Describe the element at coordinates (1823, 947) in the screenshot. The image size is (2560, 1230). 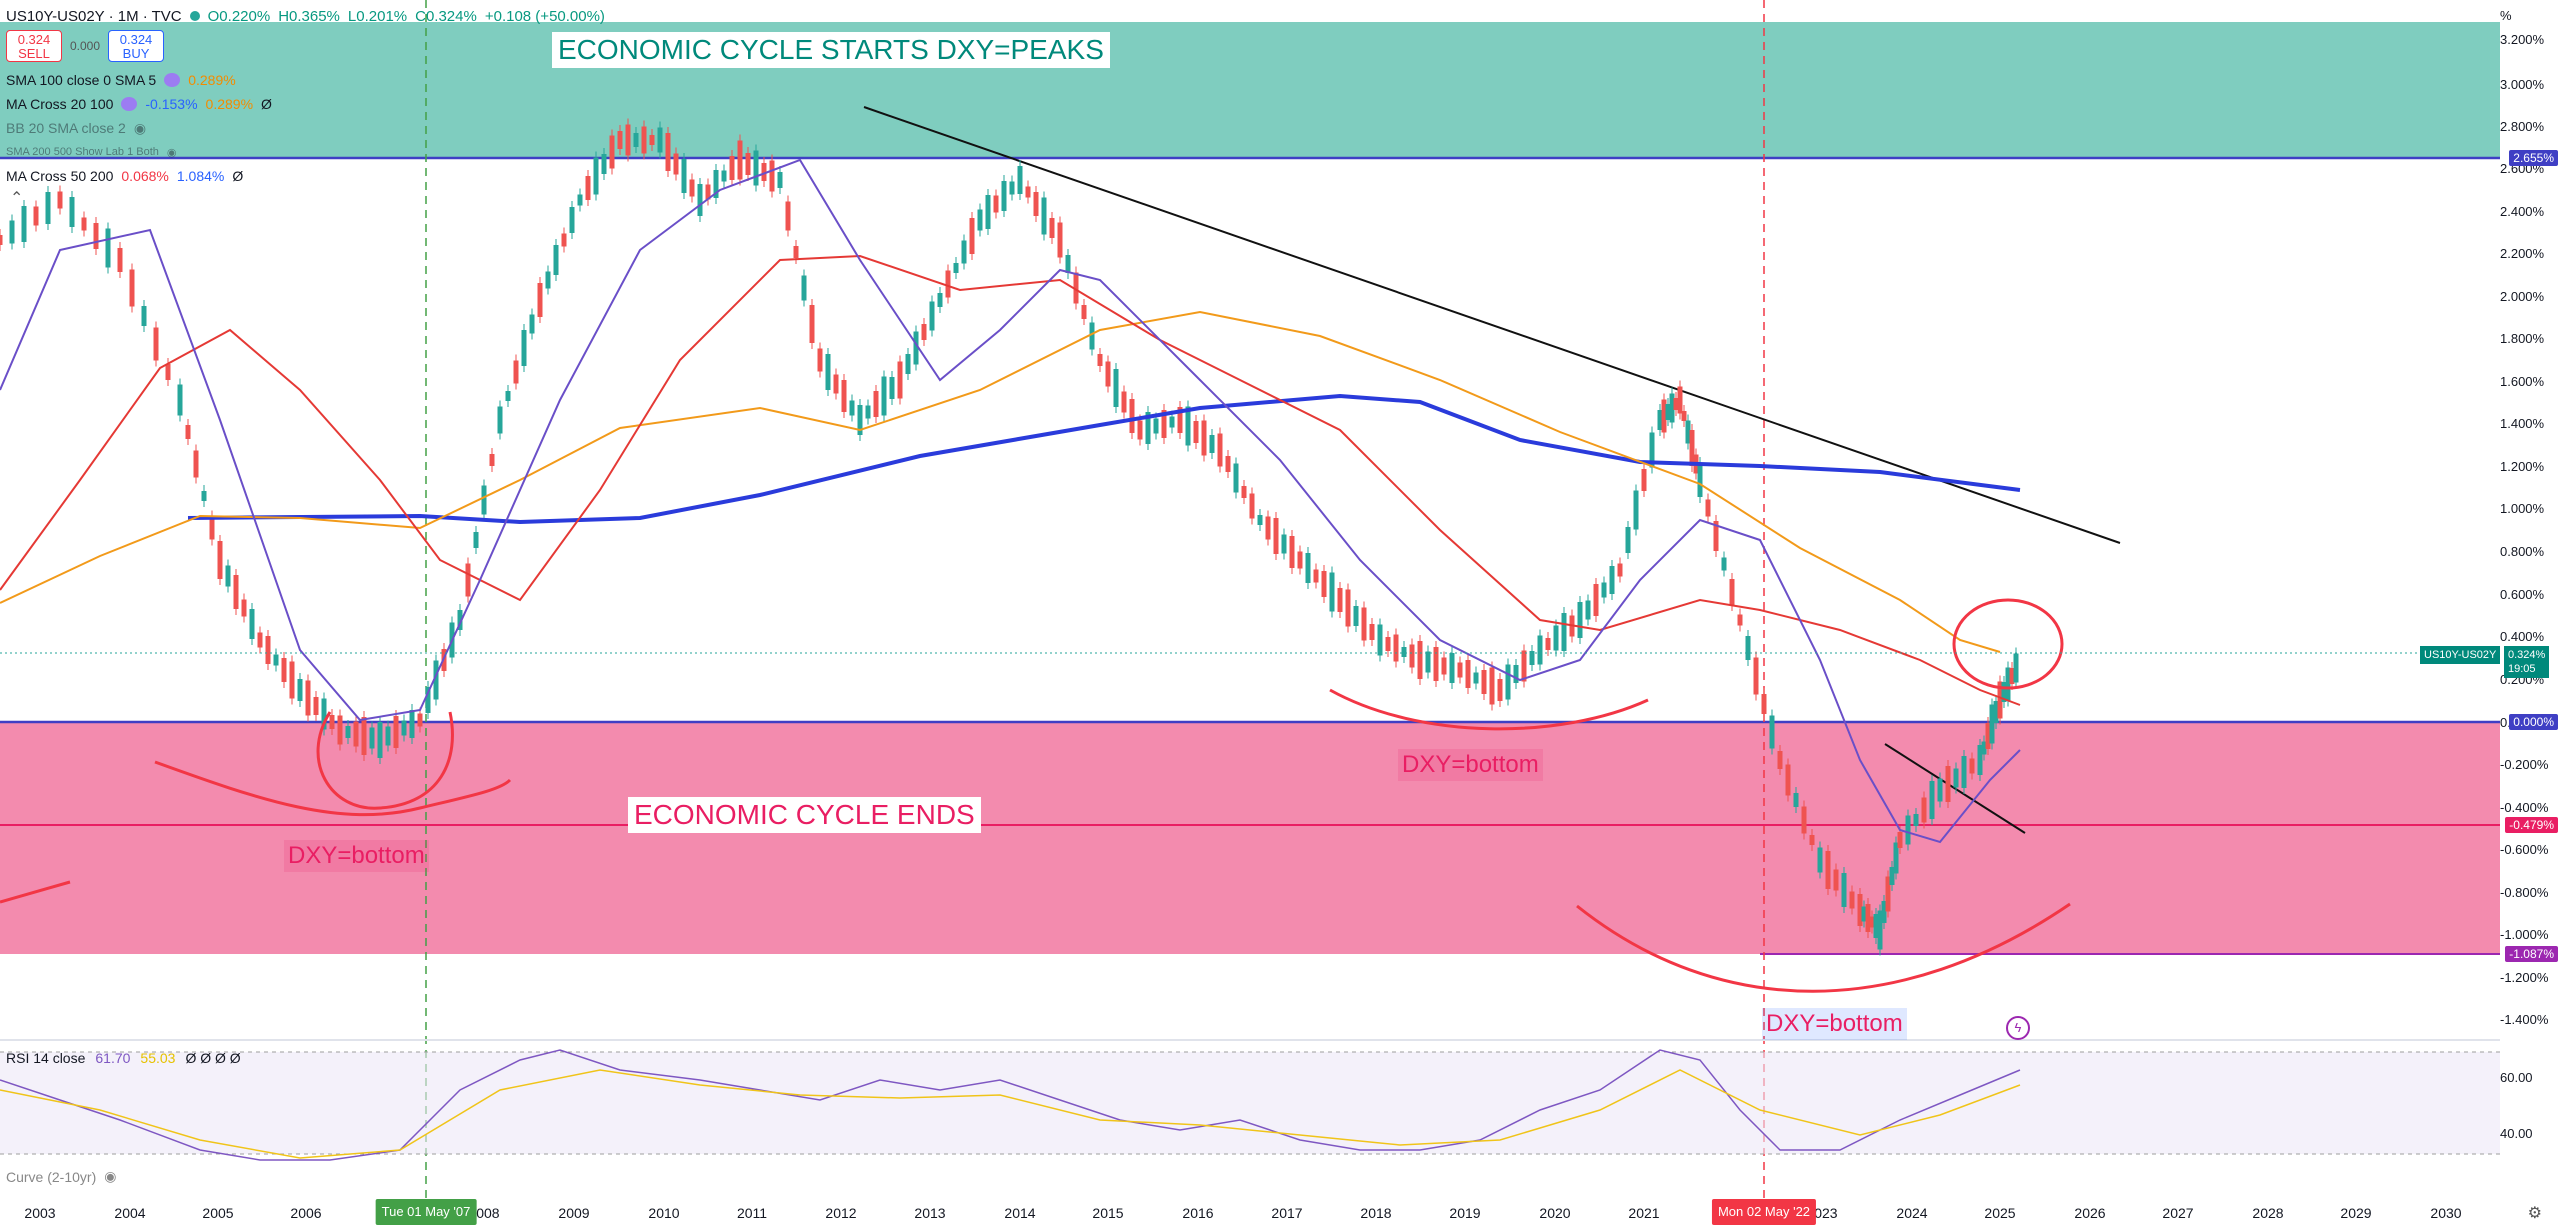
I see `drawn-curve-2023` at that location.